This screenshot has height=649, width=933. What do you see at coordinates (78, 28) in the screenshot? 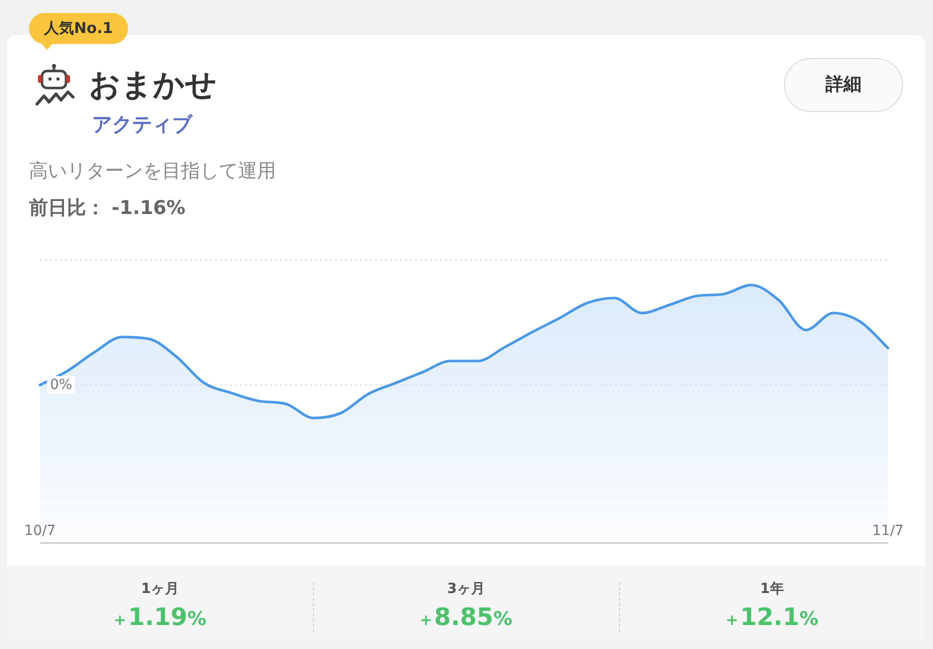
I see `text: 人気No.1` at bounding box center [78, 28].